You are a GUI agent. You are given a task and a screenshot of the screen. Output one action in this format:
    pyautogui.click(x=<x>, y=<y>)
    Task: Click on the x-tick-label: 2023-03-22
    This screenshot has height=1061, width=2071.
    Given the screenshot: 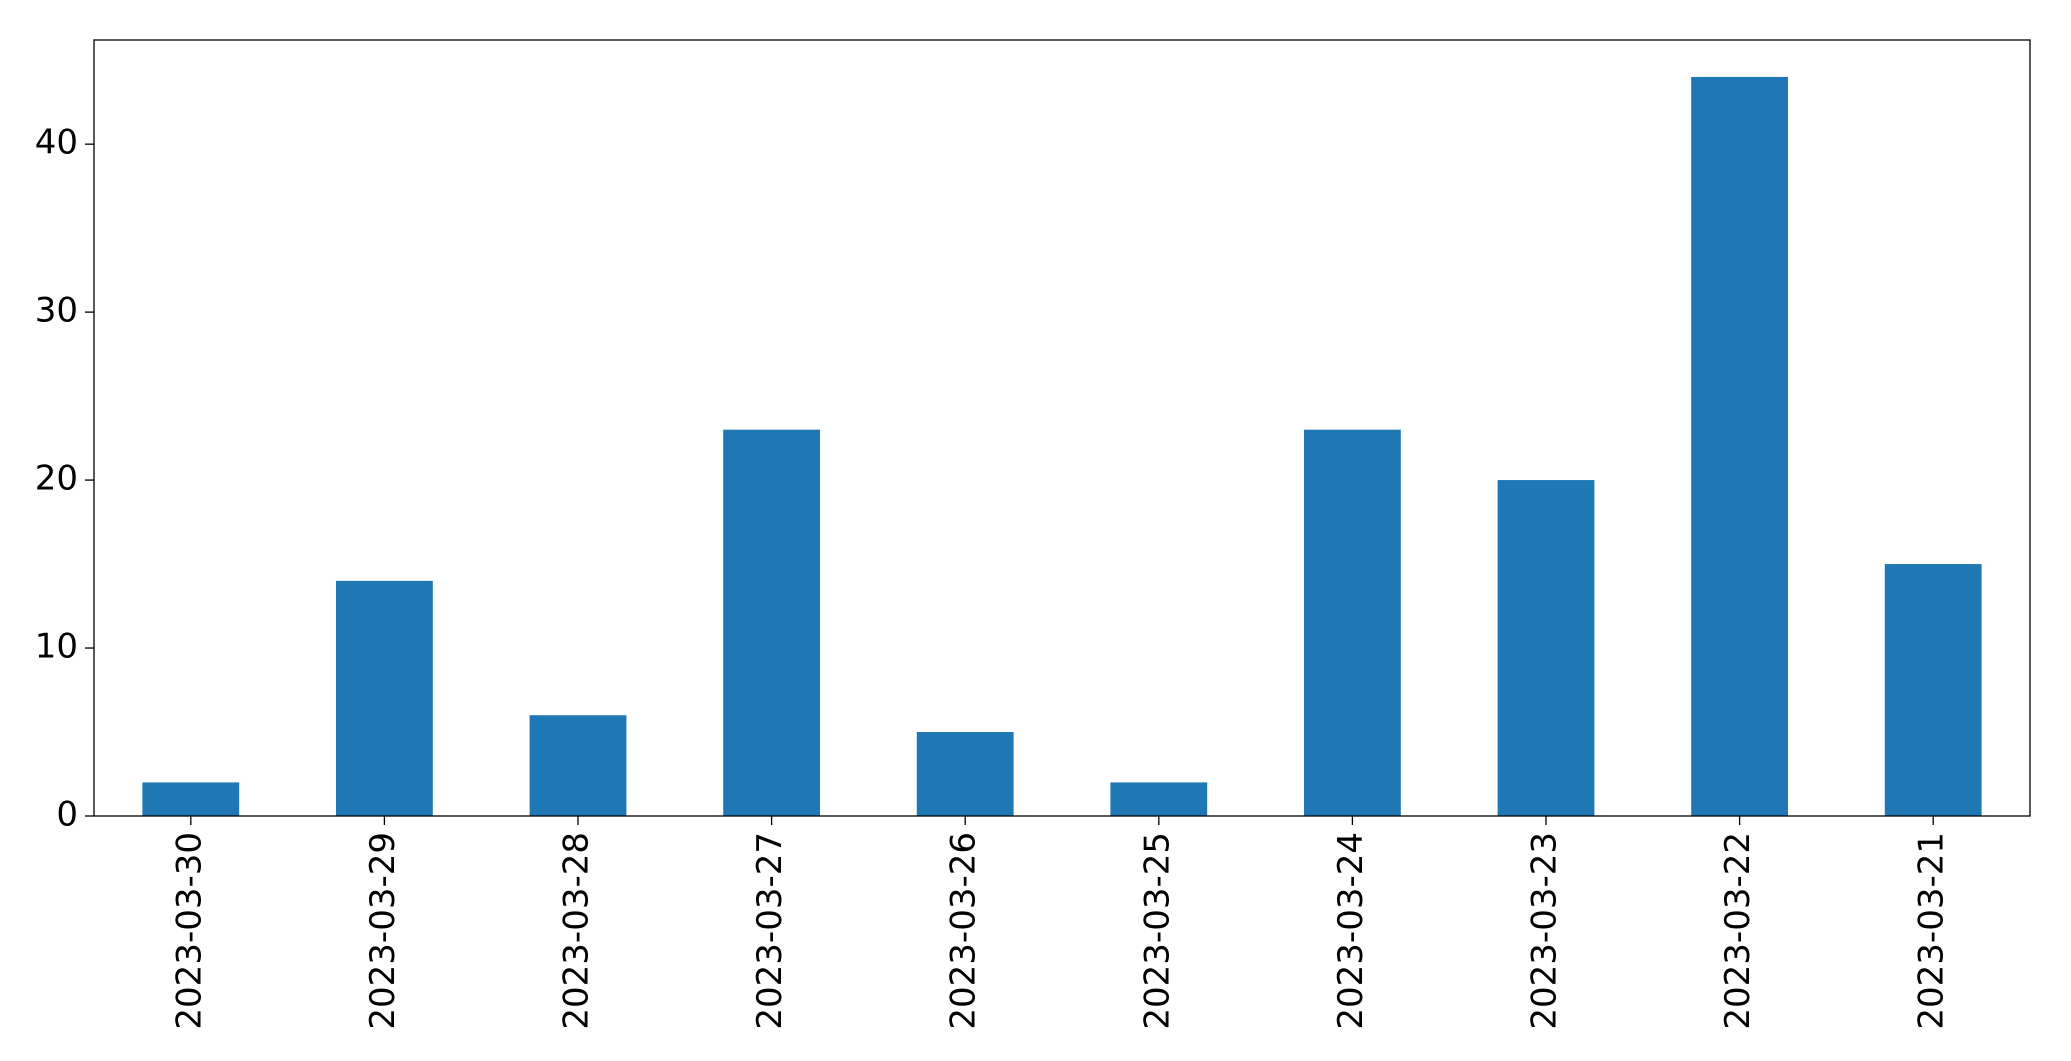 What is the action you would take?
    pyautogui.click(x=1738, y=931)
    